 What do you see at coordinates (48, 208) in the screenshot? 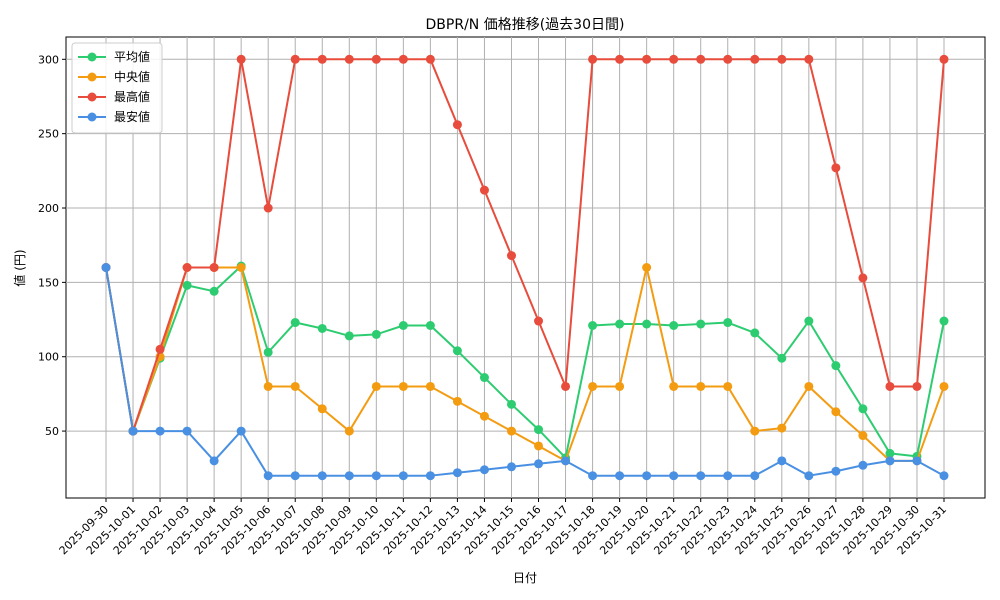
I see `y-tick-label: 200` at bounding box center [48, 208].